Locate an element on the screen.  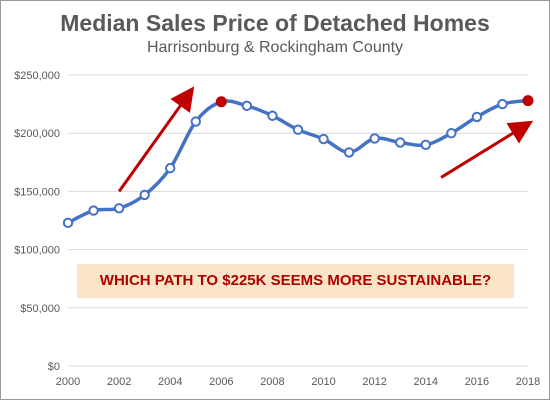
x-tick-label: 2014 is located at coordinates (426, 382).